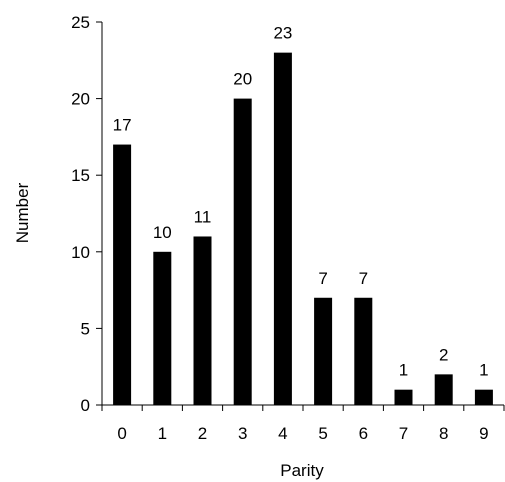 Image resolution: width=505 pixels, height=482 pixels. Describe the element at coordinates (443, 354) in the screenshot. I see `data-label: 2` at that location.